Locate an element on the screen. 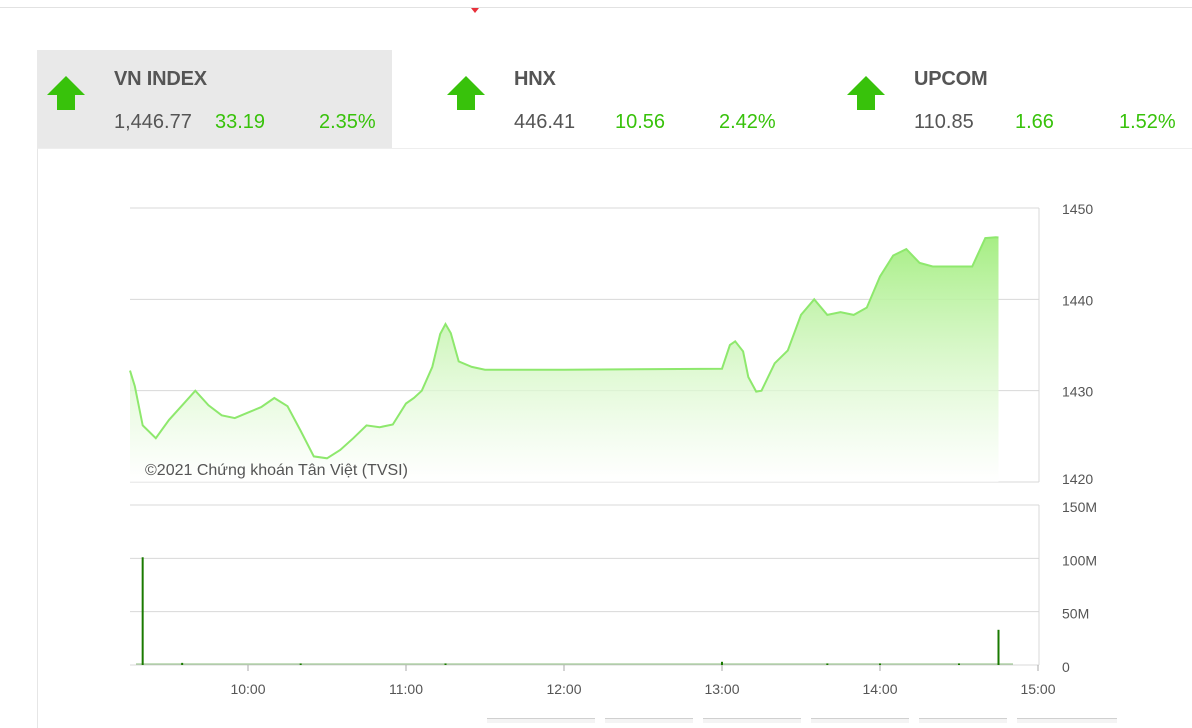 Image resolution: width=1192 pixels, height=728 pixels. x-tick-label: 15:00 is located at coordinates (1037, 689).